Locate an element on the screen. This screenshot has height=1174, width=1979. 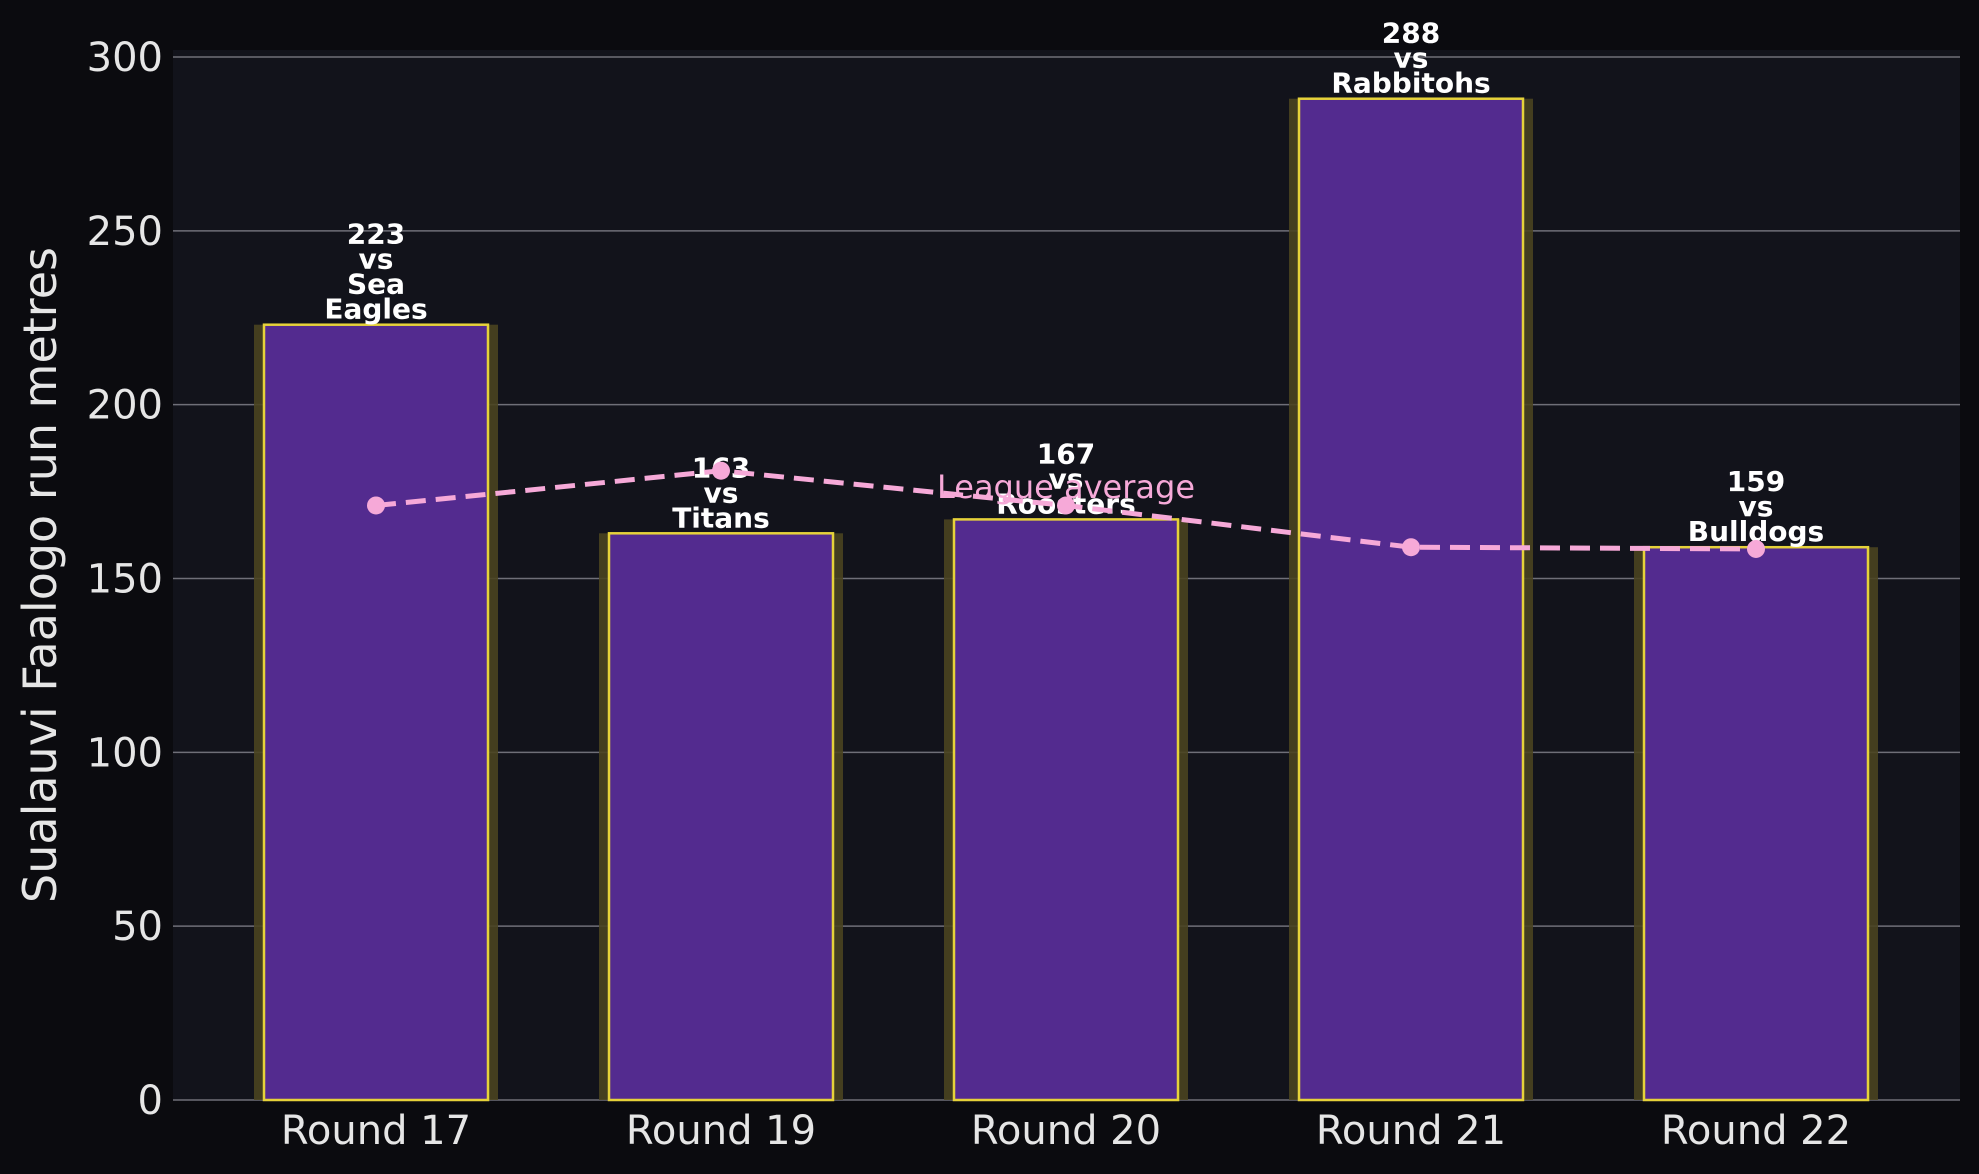
y-tick-label: 250 is located at coordinates (125, 232).